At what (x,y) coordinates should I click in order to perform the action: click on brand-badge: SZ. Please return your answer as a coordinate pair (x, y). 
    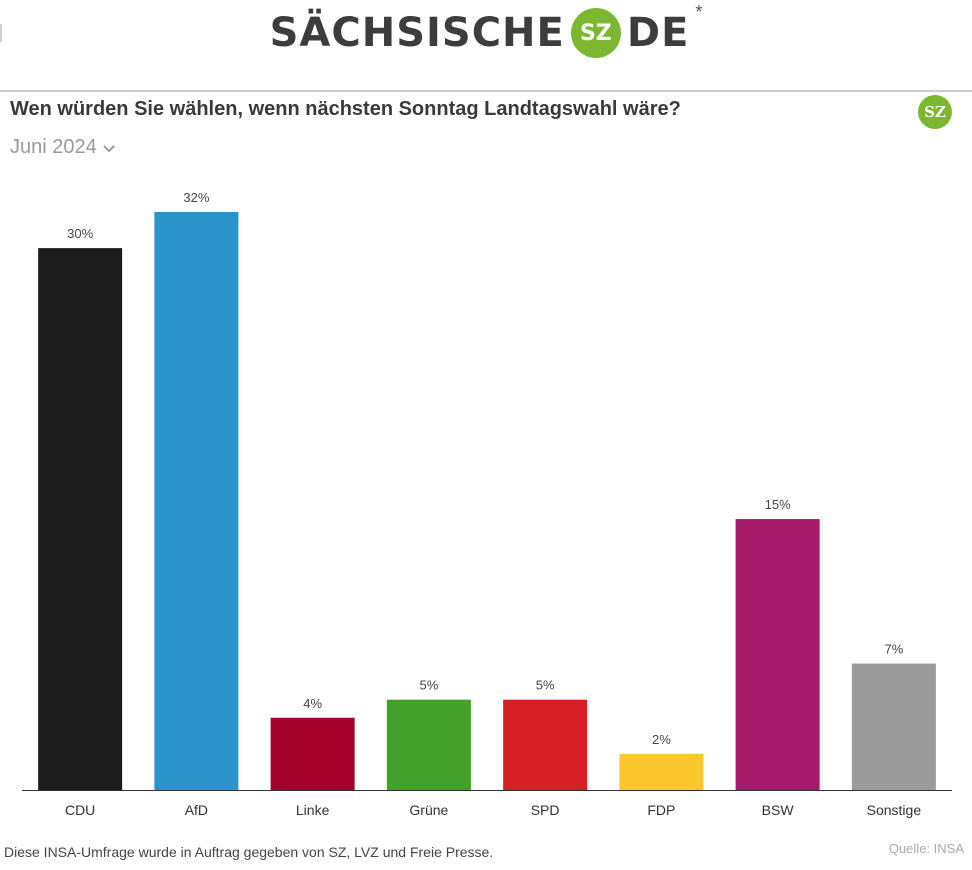
    Looking at the image, I should click on (595, 33).